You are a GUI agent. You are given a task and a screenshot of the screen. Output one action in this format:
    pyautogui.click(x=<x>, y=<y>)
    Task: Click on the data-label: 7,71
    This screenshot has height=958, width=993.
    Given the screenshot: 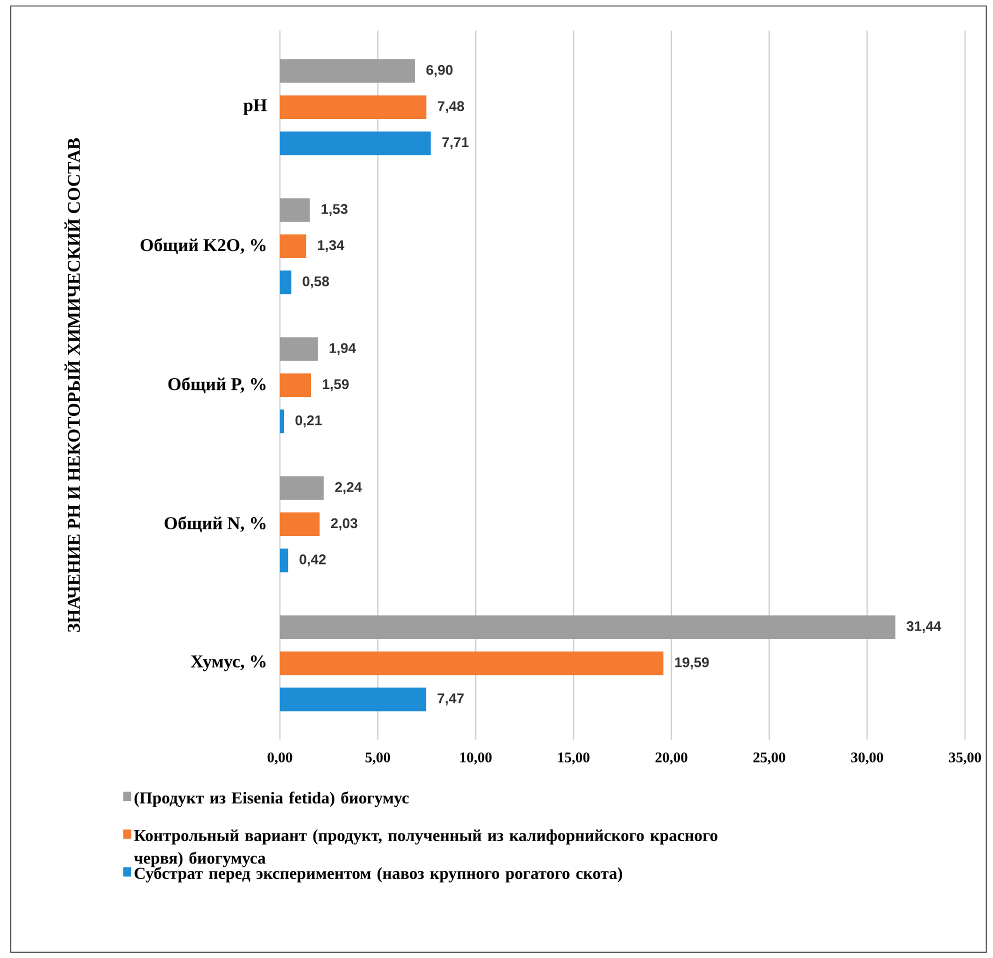 What is the action you would take?
    pyautogui.click(x=455, y=144)
    